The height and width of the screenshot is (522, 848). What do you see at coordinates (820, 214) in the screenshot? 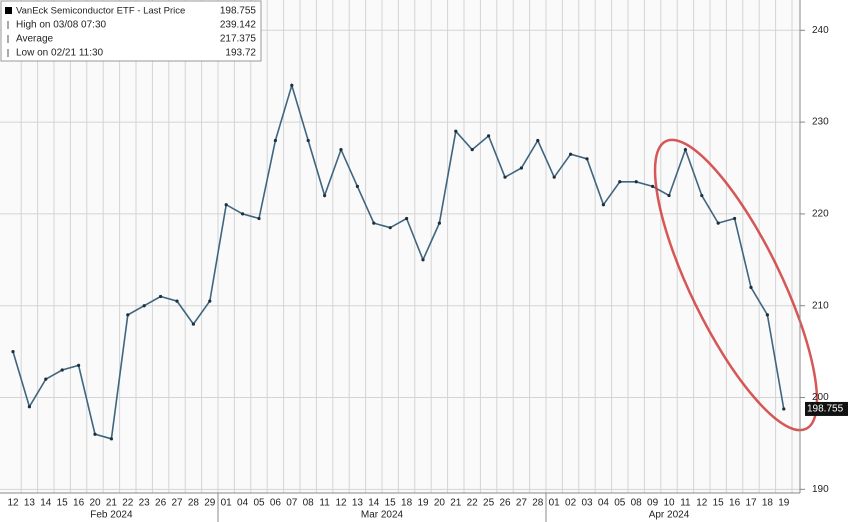
I see `y-tick-label: 220` at bounding box center [820, 214].